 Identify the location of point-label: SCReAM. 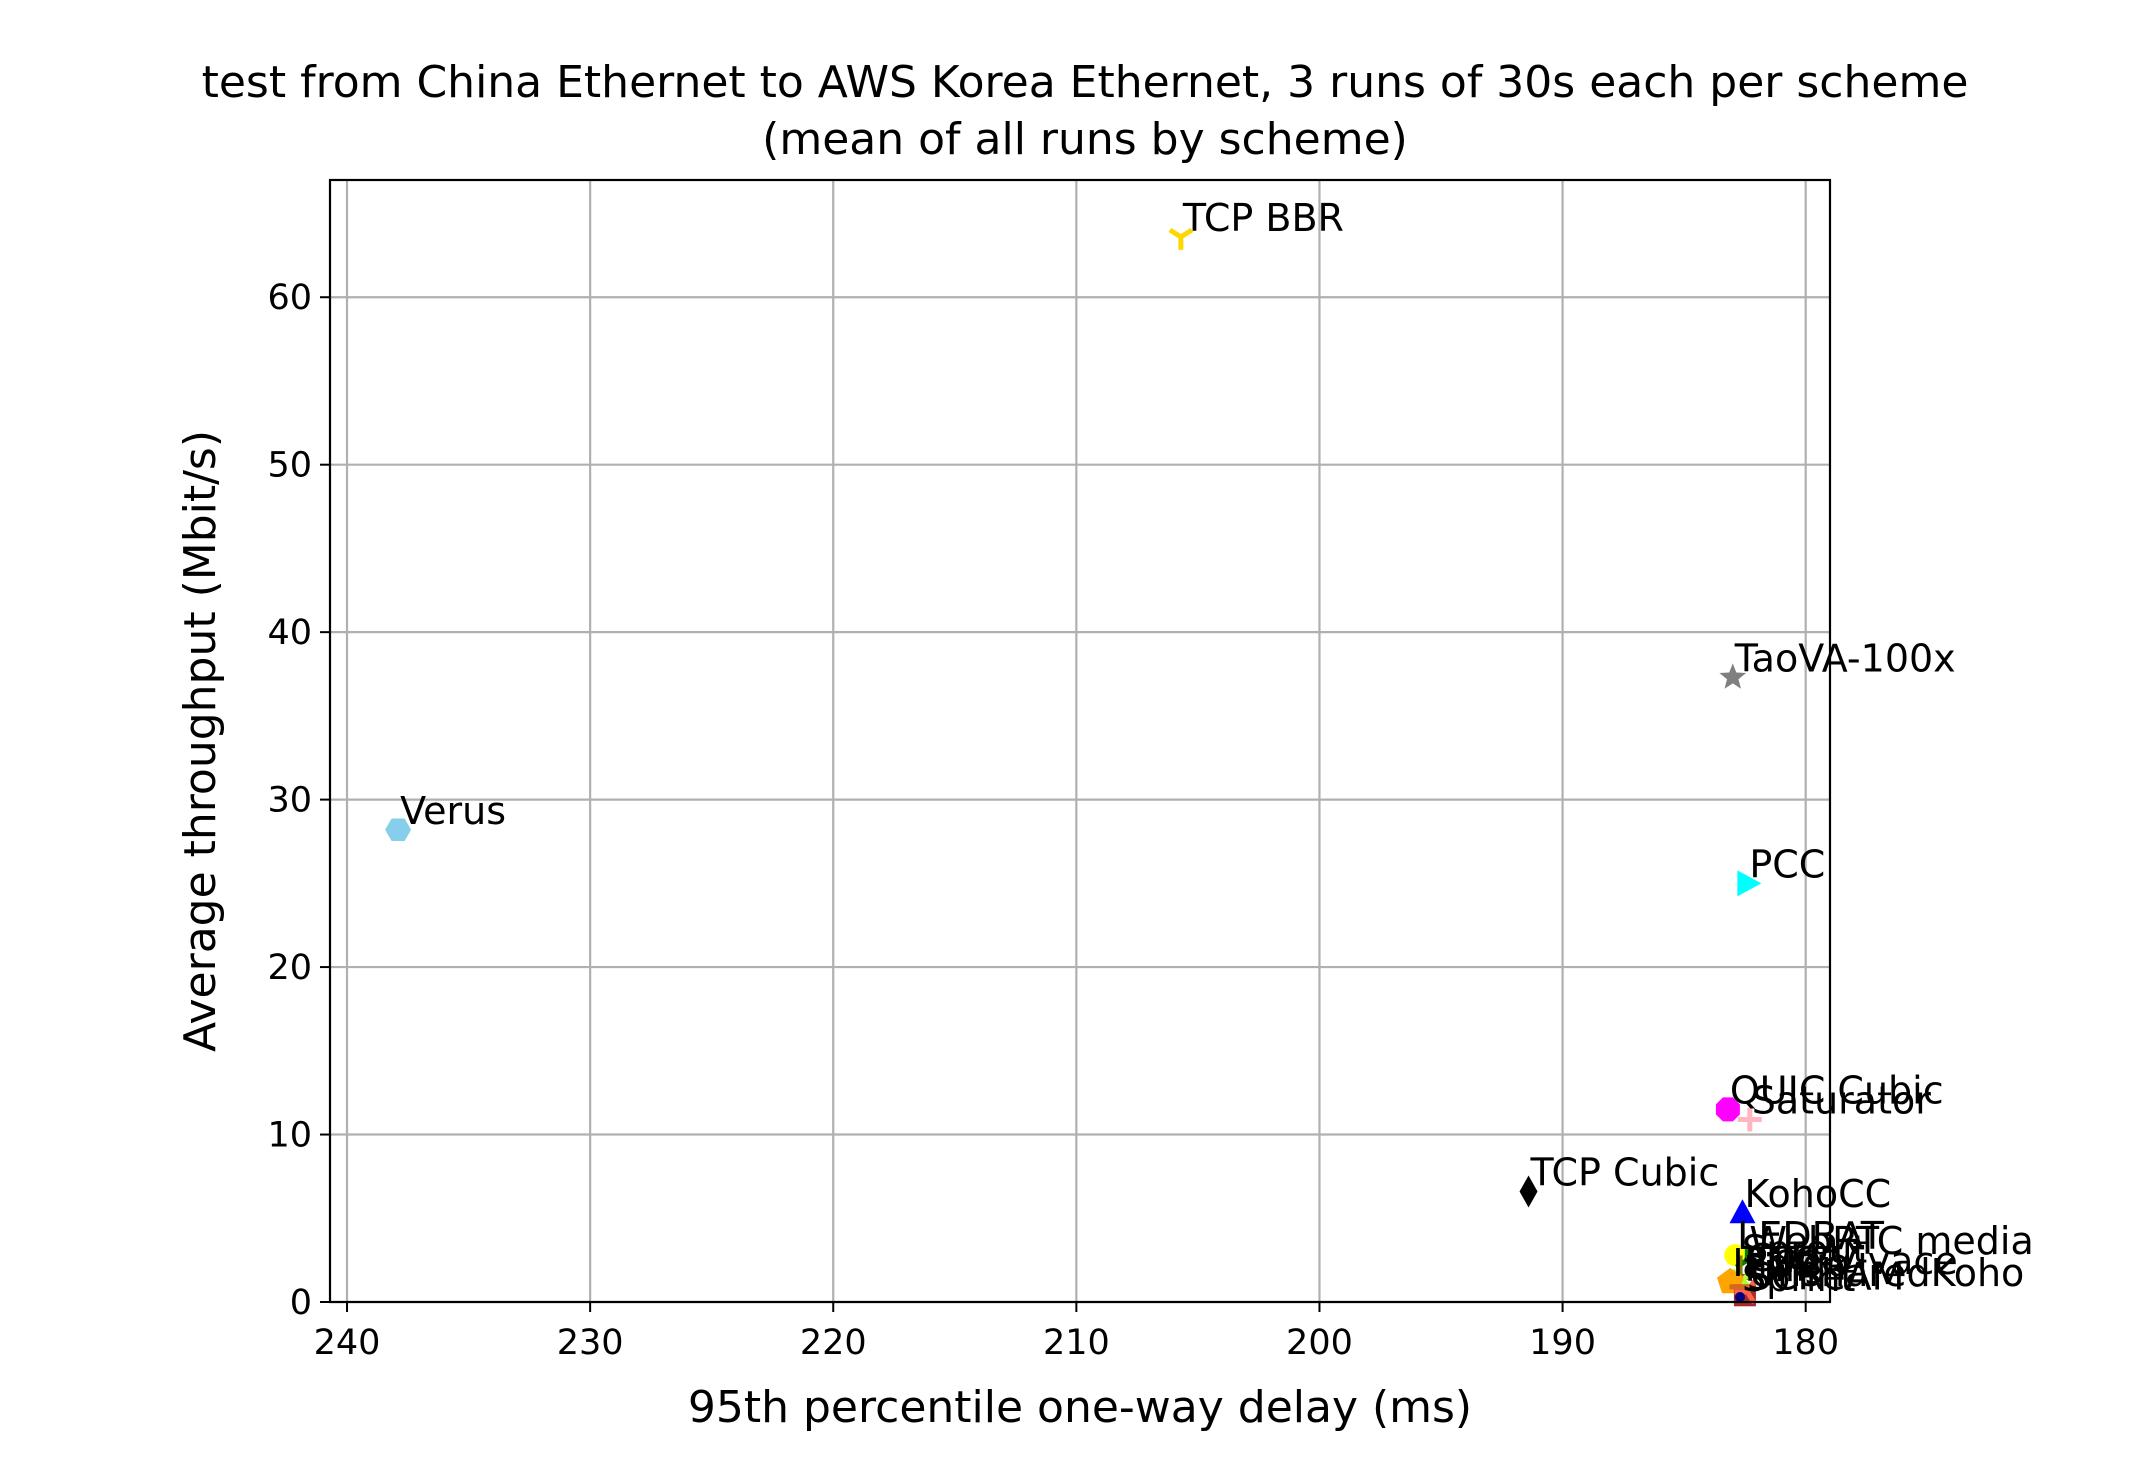
(1826, 1276).